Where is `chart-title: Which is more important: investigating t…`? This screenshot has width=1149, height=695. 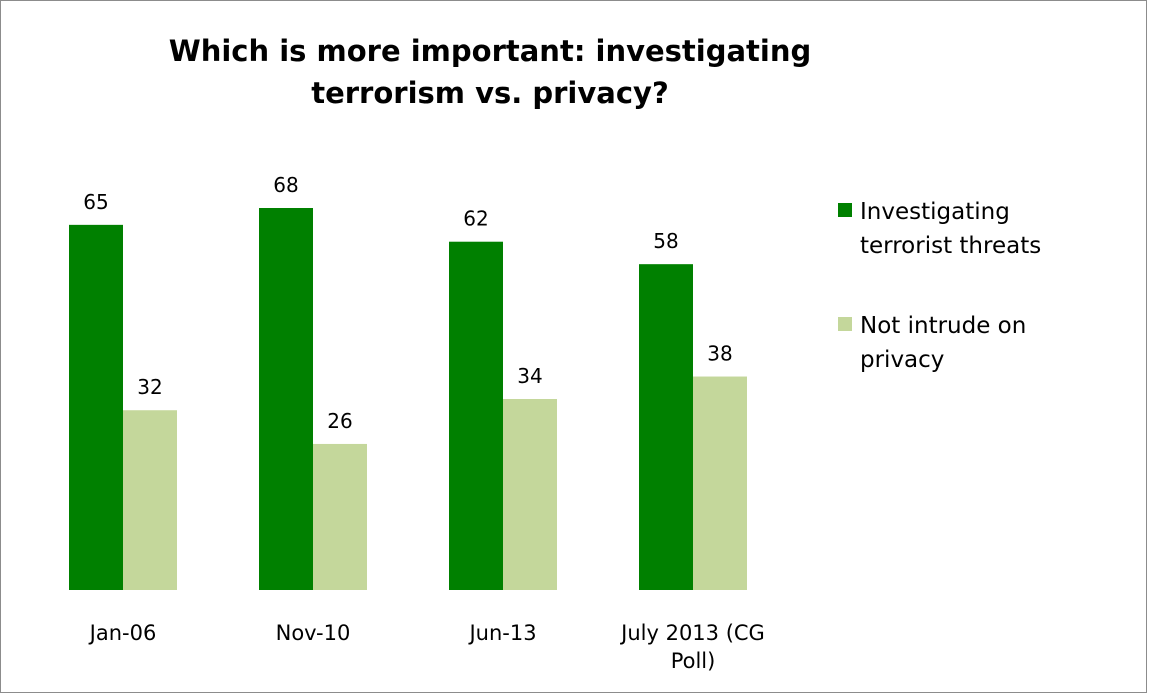 chart-title: Which is more important: investigating t… is located at coordinates (490, 72).